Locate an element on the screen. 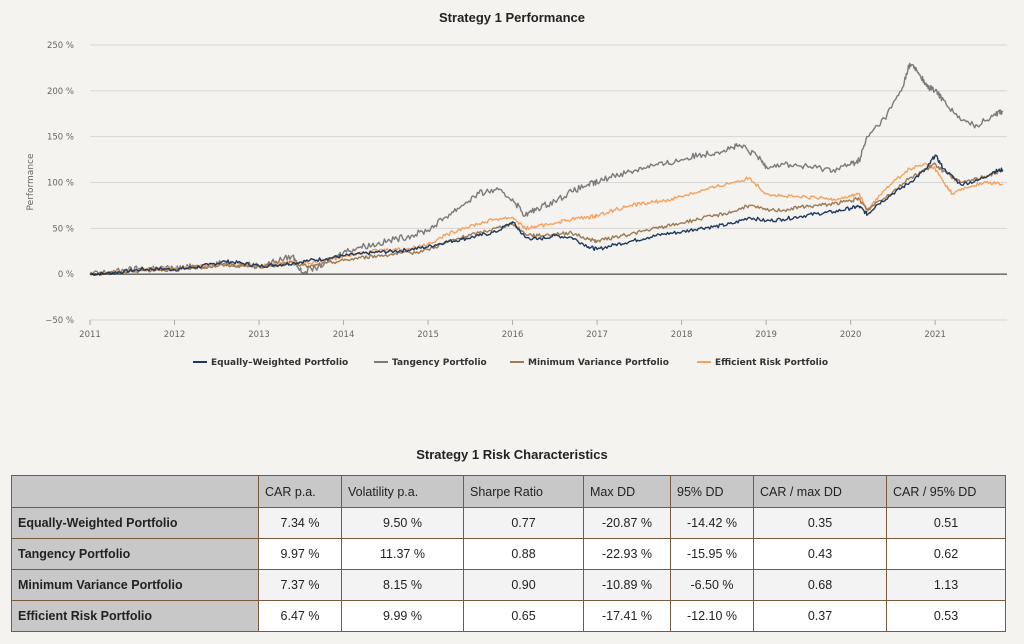  y-tick-label: −50 % is located at coordinates (59, 321).